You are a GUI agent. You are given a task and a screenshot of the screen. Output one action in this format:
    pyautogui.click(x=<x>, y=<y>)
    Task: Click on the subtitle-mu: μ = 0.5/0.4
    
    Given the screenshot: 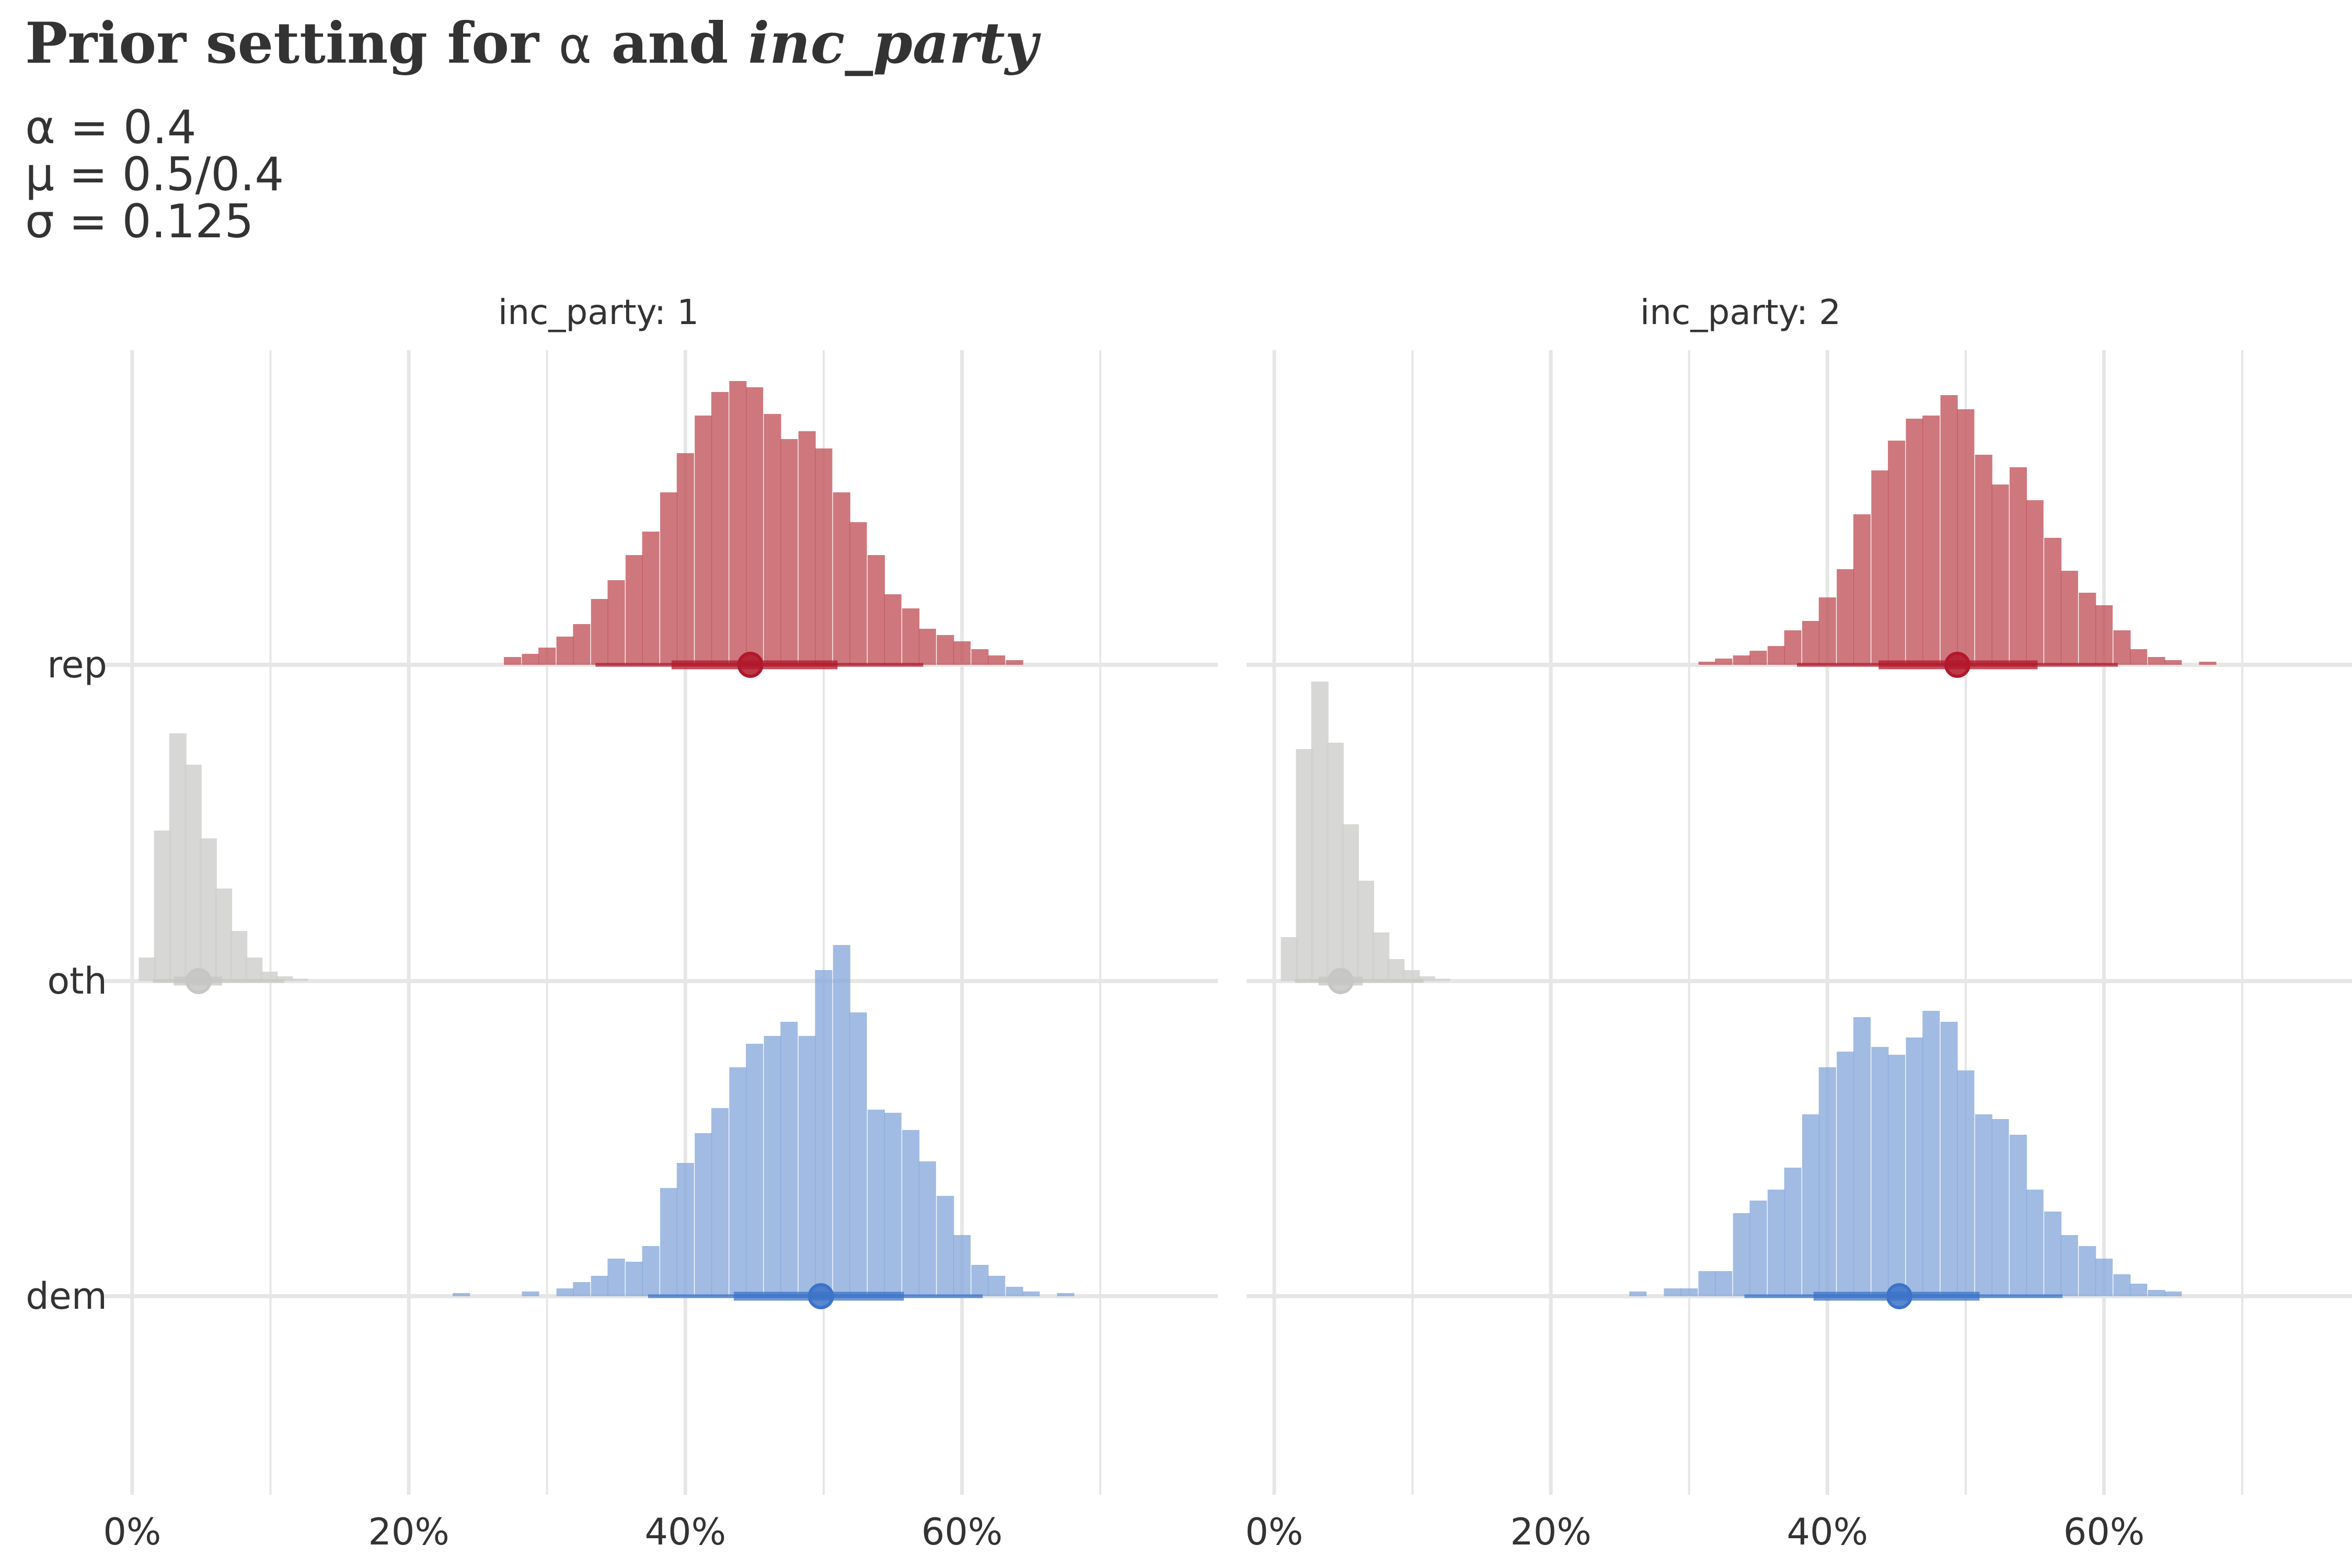 What is the action you would take?
    pyautogui.click(x=154, y=174)
    